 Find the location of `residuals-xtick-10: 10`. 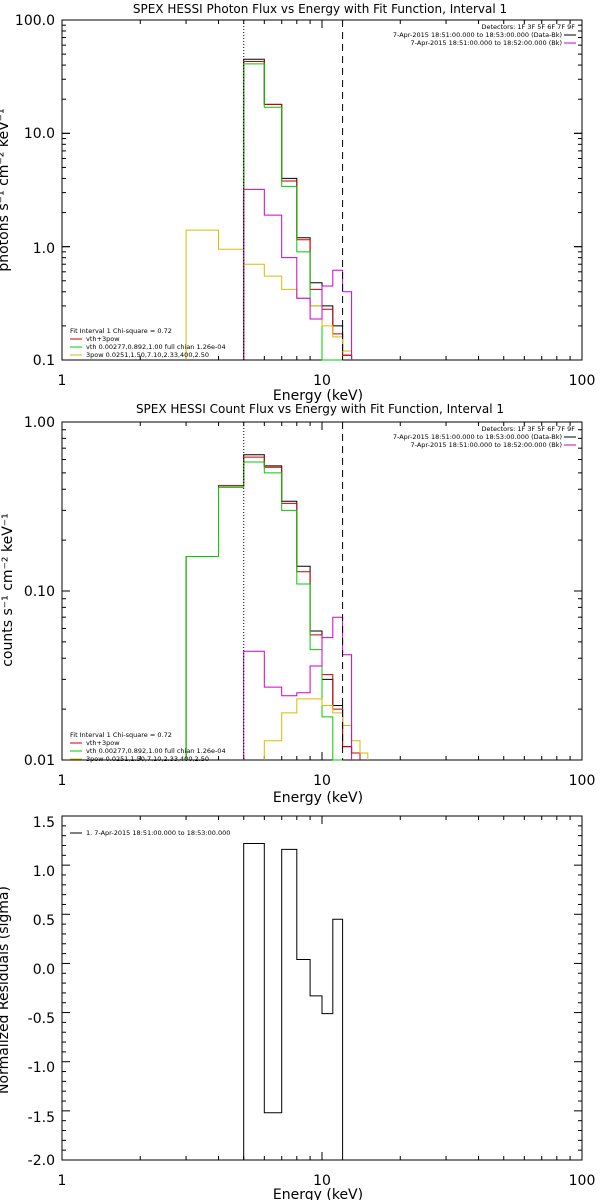

residuals-xtick-10: 10 is located at coordinates (322, 1181).